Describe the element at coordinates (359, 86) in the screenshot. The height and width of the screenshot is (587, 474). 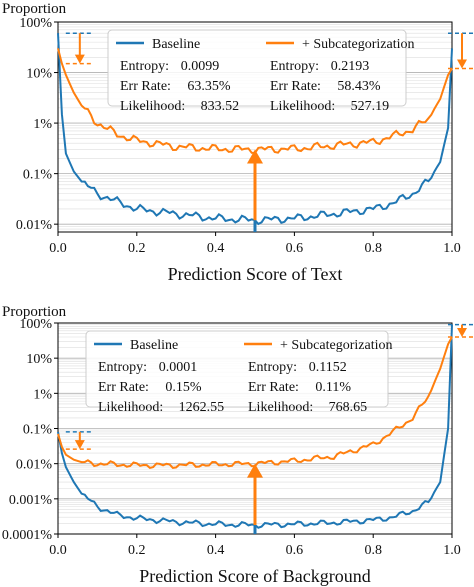
I see `legend-stat-value: 58.43%` at that location.